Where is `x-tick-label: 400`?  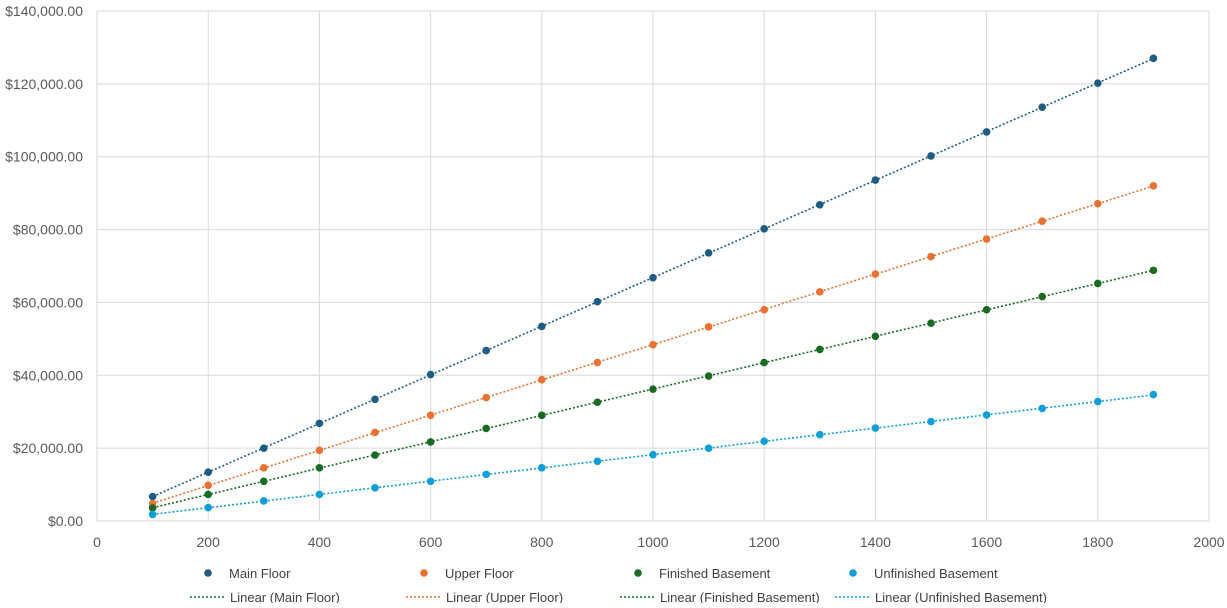 x-tick-label: 400 is located at coordinates (320, 542).